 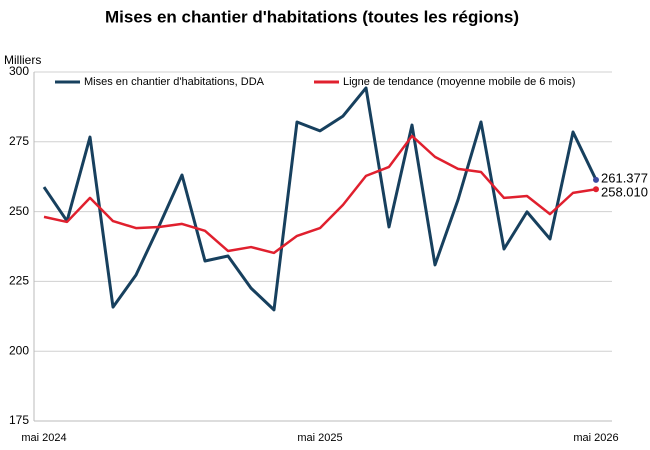 What do you see at coordinates (624, 177) in the screenshot?
I see `data-label: 261.377` at bounding box center [624, 177].